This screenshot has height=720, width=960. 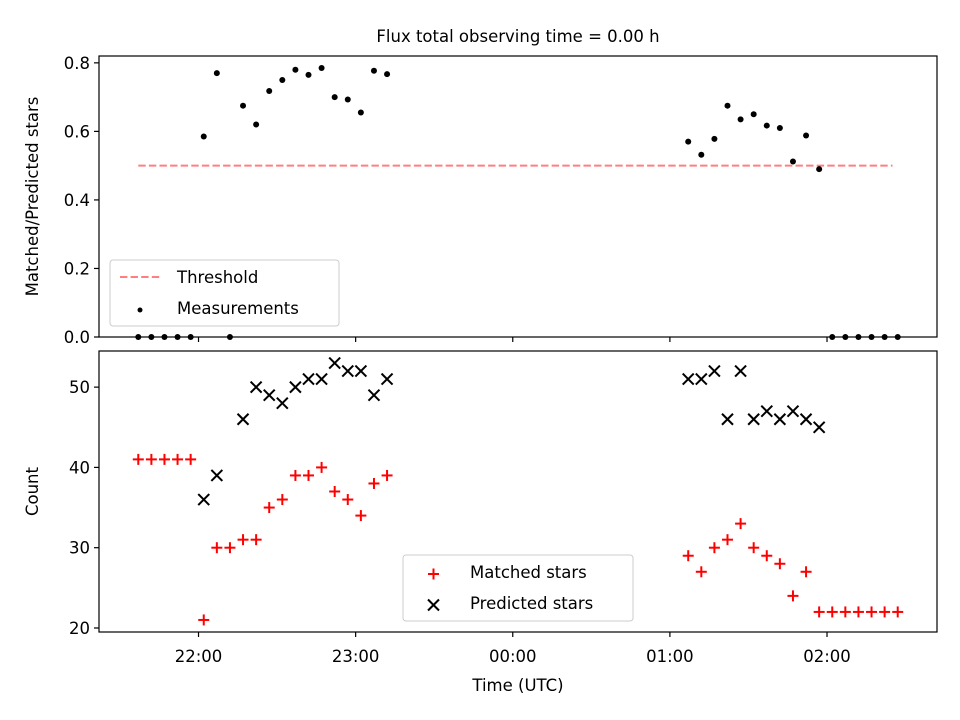 What do you see at coordinates (77, 268) in the screenshot?
I see `y-tick-label: 0.2` at bounding box center [77, 268].